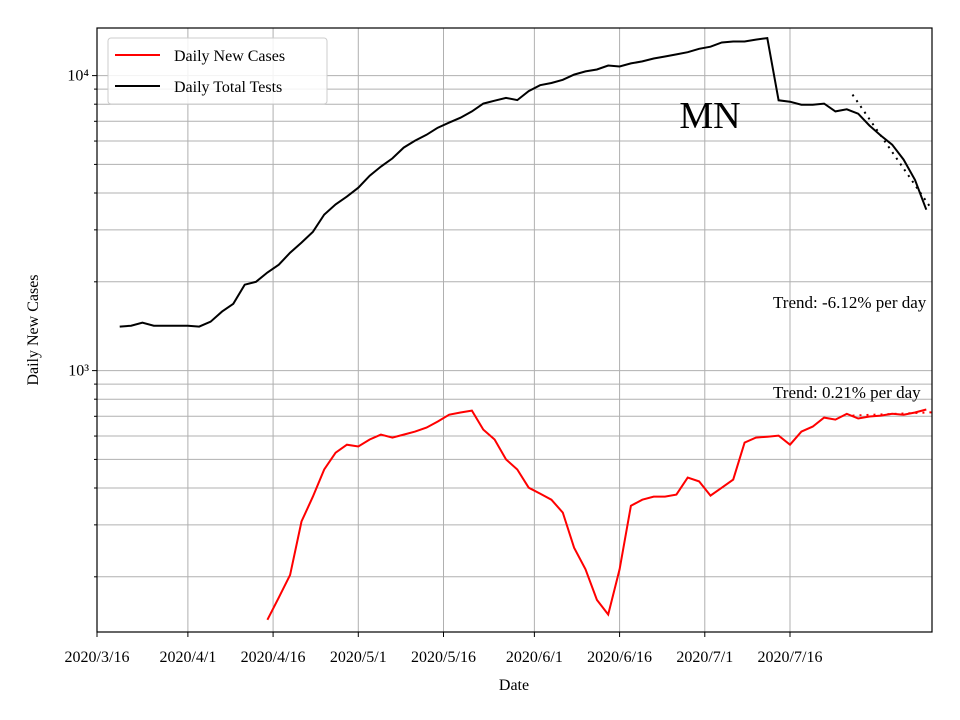 This screenshot has height=720, width=960. What do you see at coordinates (619, 657) in the screenshot?
I see `x-tick-label: 2020/6/16` at bounding box center [619, 657].